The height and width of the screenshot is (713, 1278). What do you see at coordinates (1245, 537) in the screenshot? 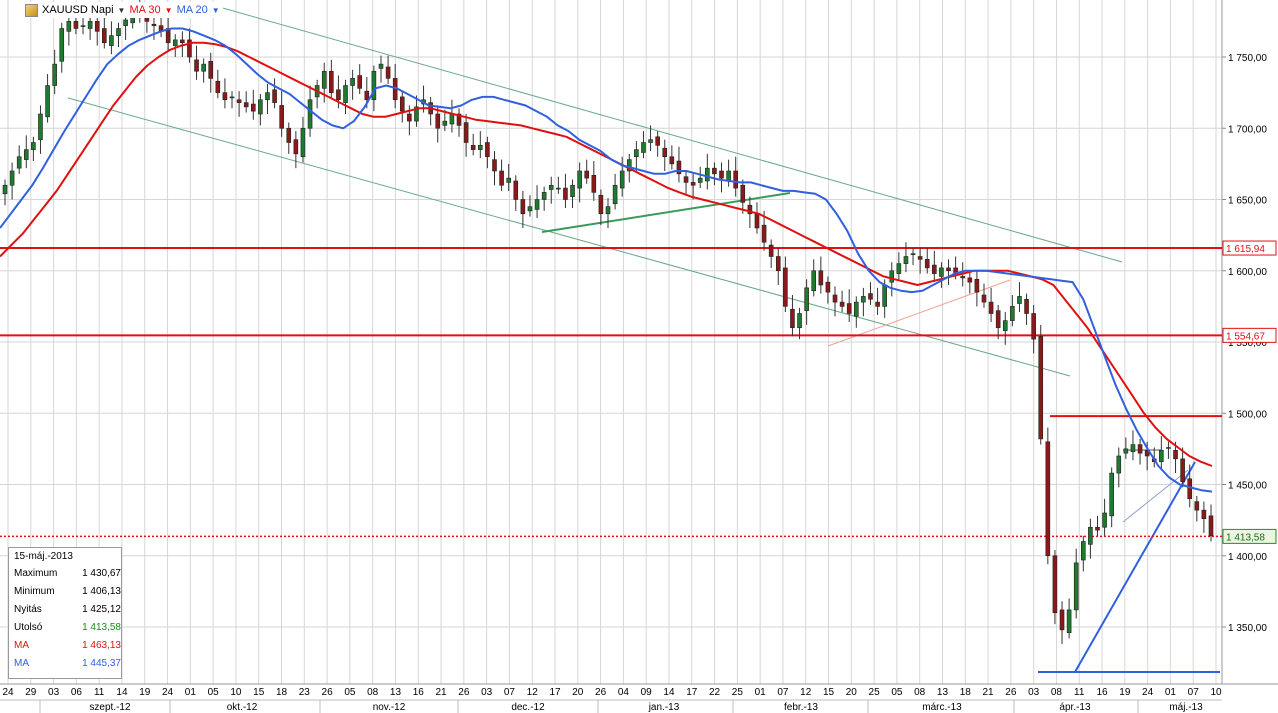
I see `last-price-label: 1 413,58` at bounding box center [1245, 537].